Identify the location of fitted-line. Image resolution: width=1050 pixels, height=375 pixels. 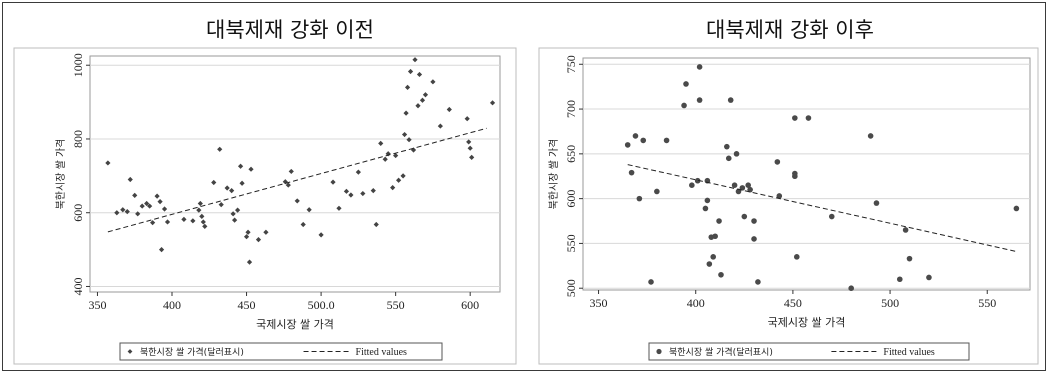
(822, 208).